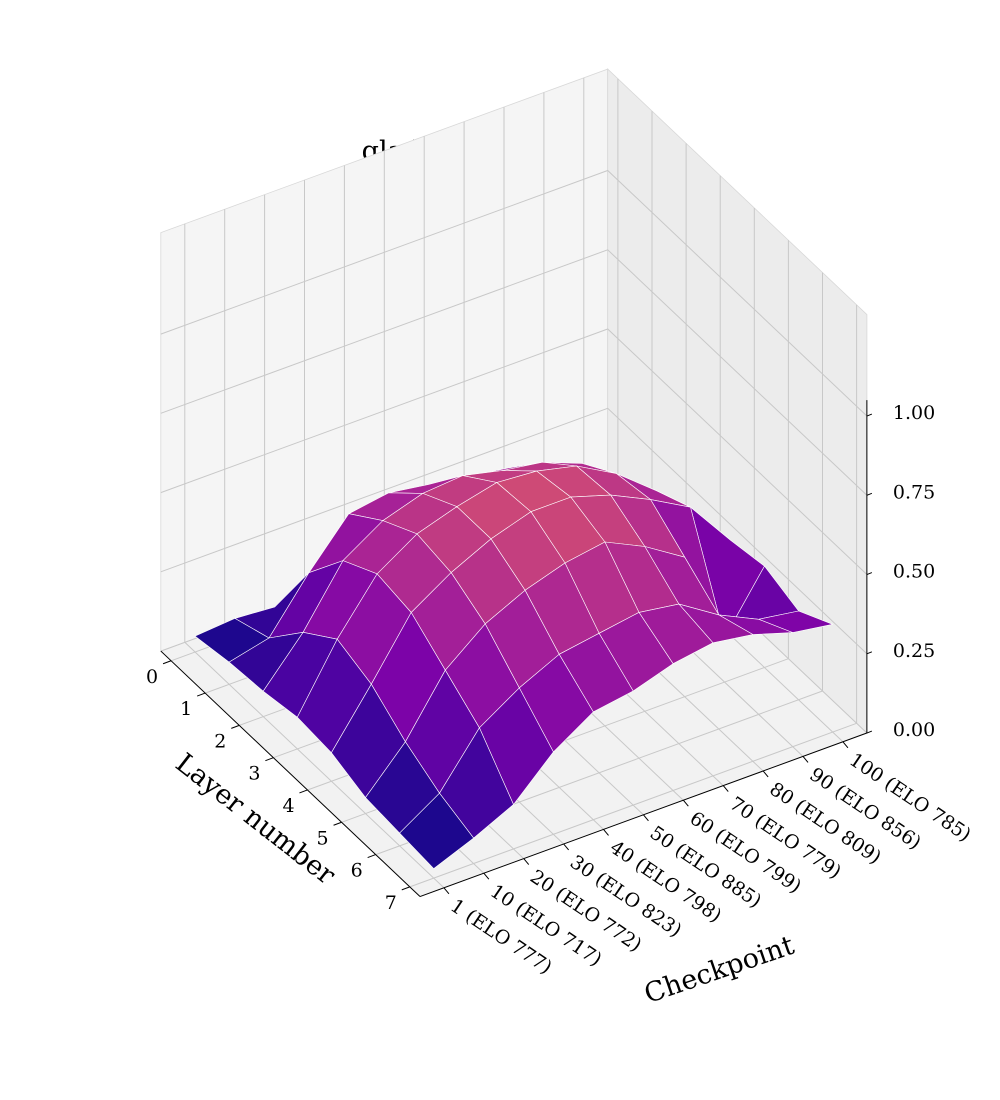  Describe the element at coordinates (436, 830) in the screenshot. I see `surface-patch` at that location.